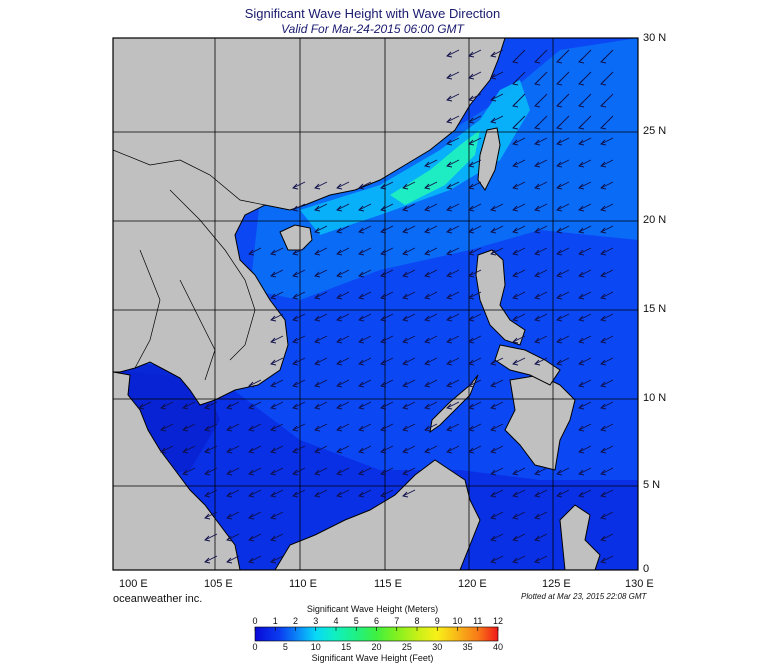 Image resolution: width=775 pixels, height=665 pixels. What do you see at coordinates (315, 647) in the screenshot?
I see `feet-tick: 10` at bounding box center [315, 647].